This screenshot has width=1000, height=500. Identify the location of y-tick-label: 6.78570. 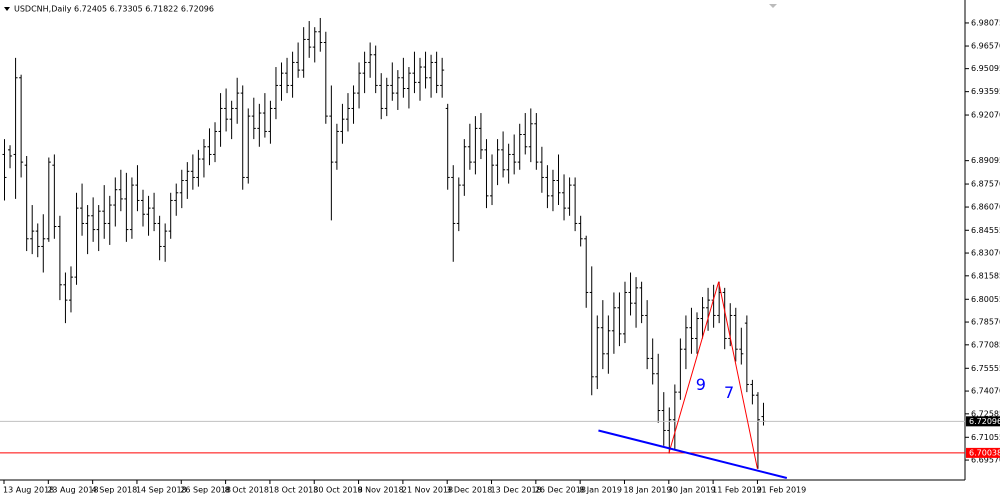
(985, 322).